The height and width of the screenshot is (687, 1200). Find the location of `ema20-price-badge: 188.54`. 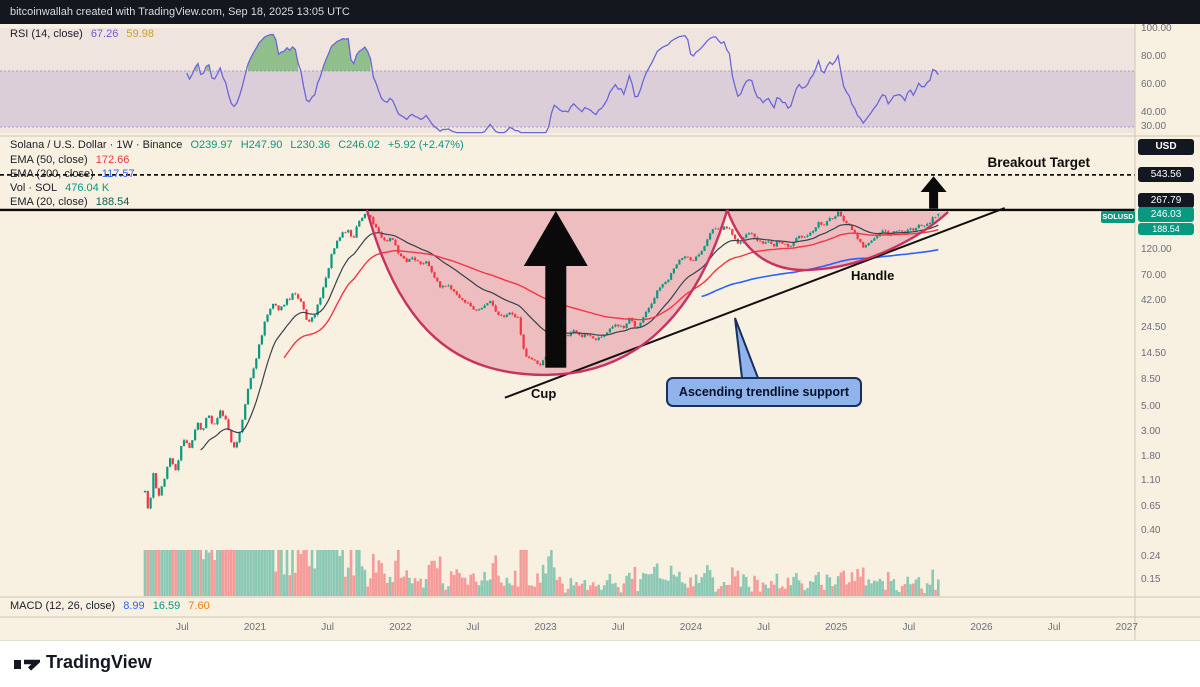

ema20-price-badge: 188.54 is located at coordinates (1166, 229).